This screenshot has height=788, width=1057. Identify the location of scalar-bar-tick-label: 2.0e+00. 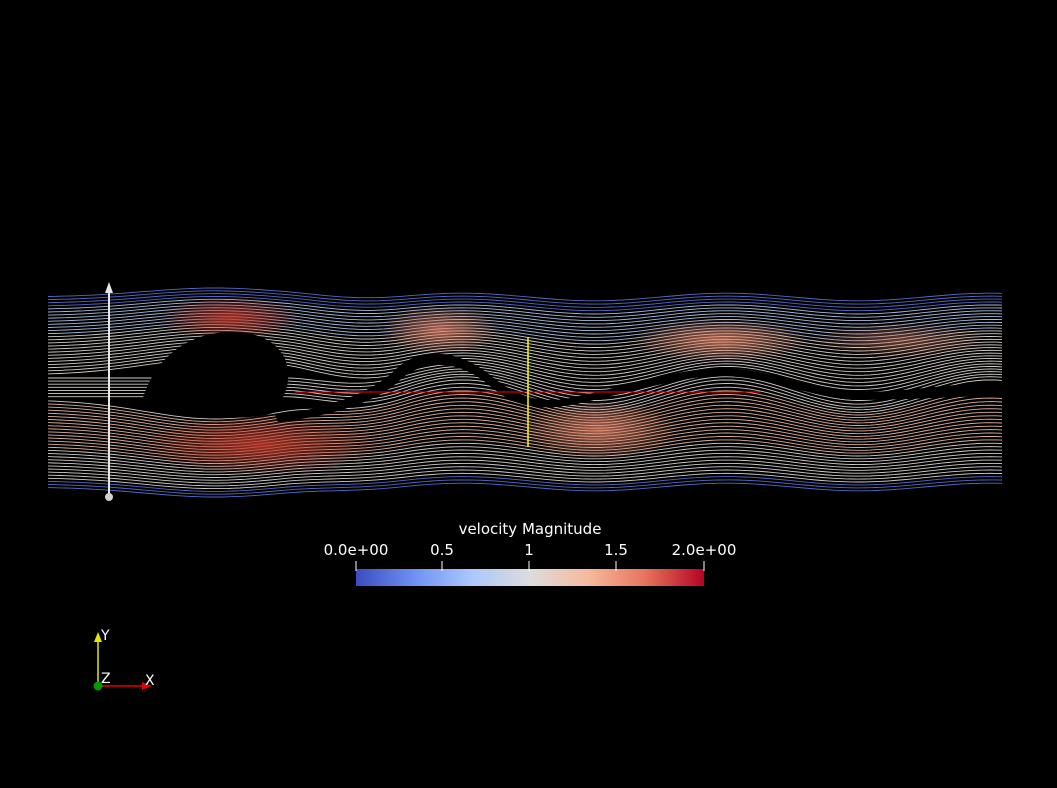
(704, 550).